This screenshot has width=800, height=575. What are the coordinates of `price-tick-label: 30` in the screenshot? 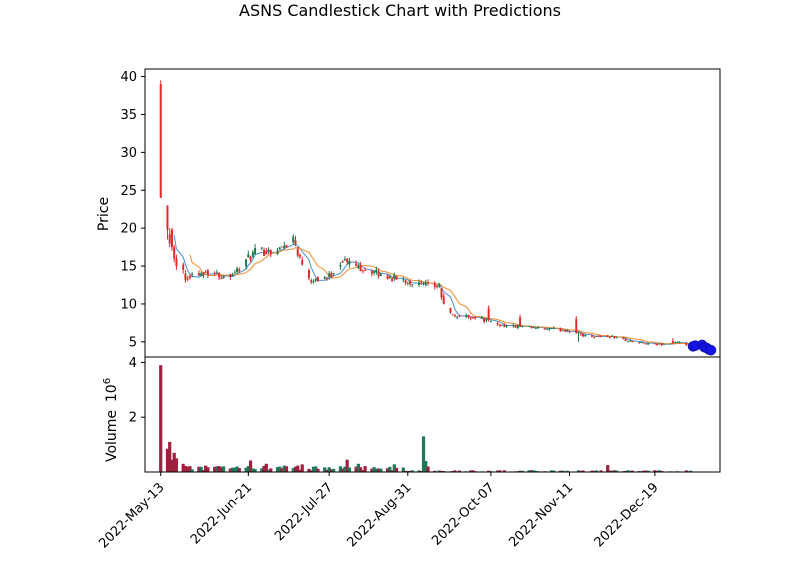 It's located at (128, 153).